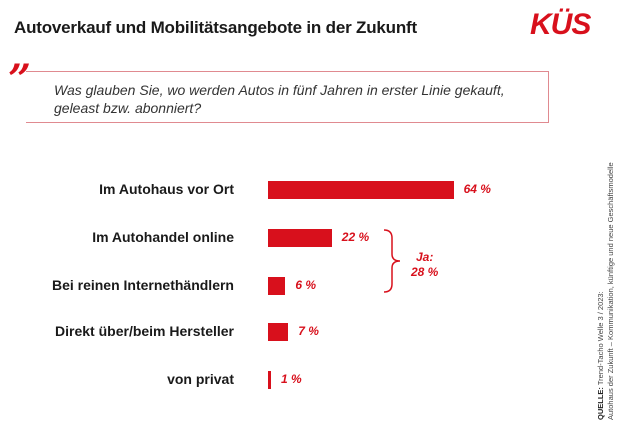 This screenshot has width=628, height=444. I want to click on category-label: Bei reinen Internethändlern, so click(142, 285).